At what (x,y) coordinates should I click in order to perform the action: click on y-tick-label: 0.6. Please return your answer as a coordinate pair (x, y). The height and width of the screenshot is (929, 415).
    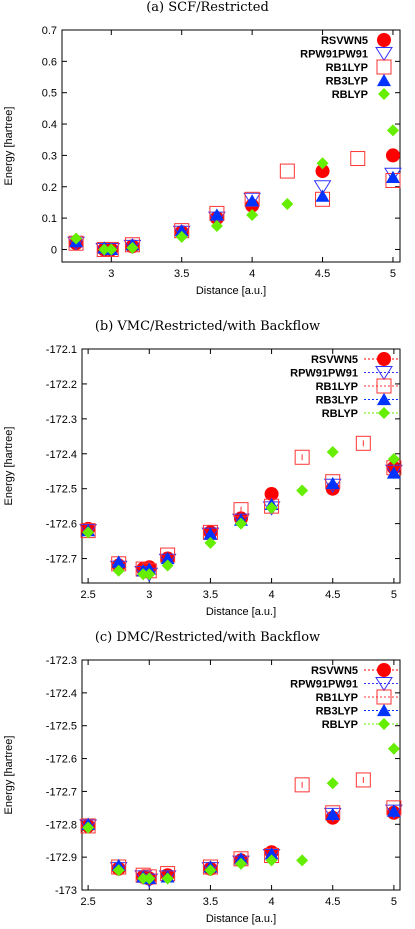
    Looking at the image, I should click on (49, 62).